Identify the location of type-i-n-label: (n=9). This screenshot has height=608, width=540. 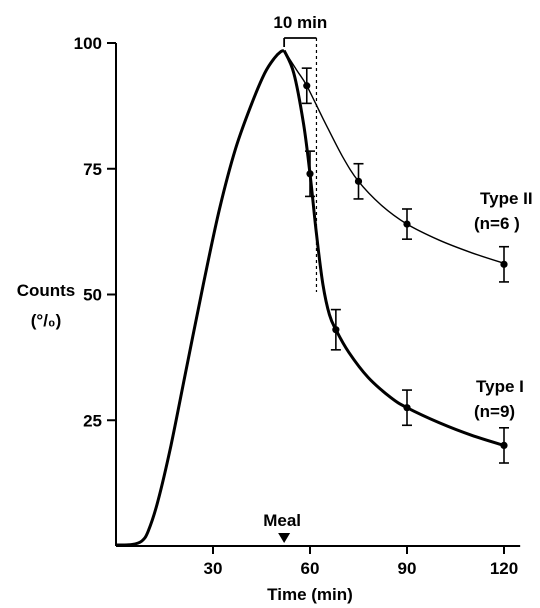
(494, 411).